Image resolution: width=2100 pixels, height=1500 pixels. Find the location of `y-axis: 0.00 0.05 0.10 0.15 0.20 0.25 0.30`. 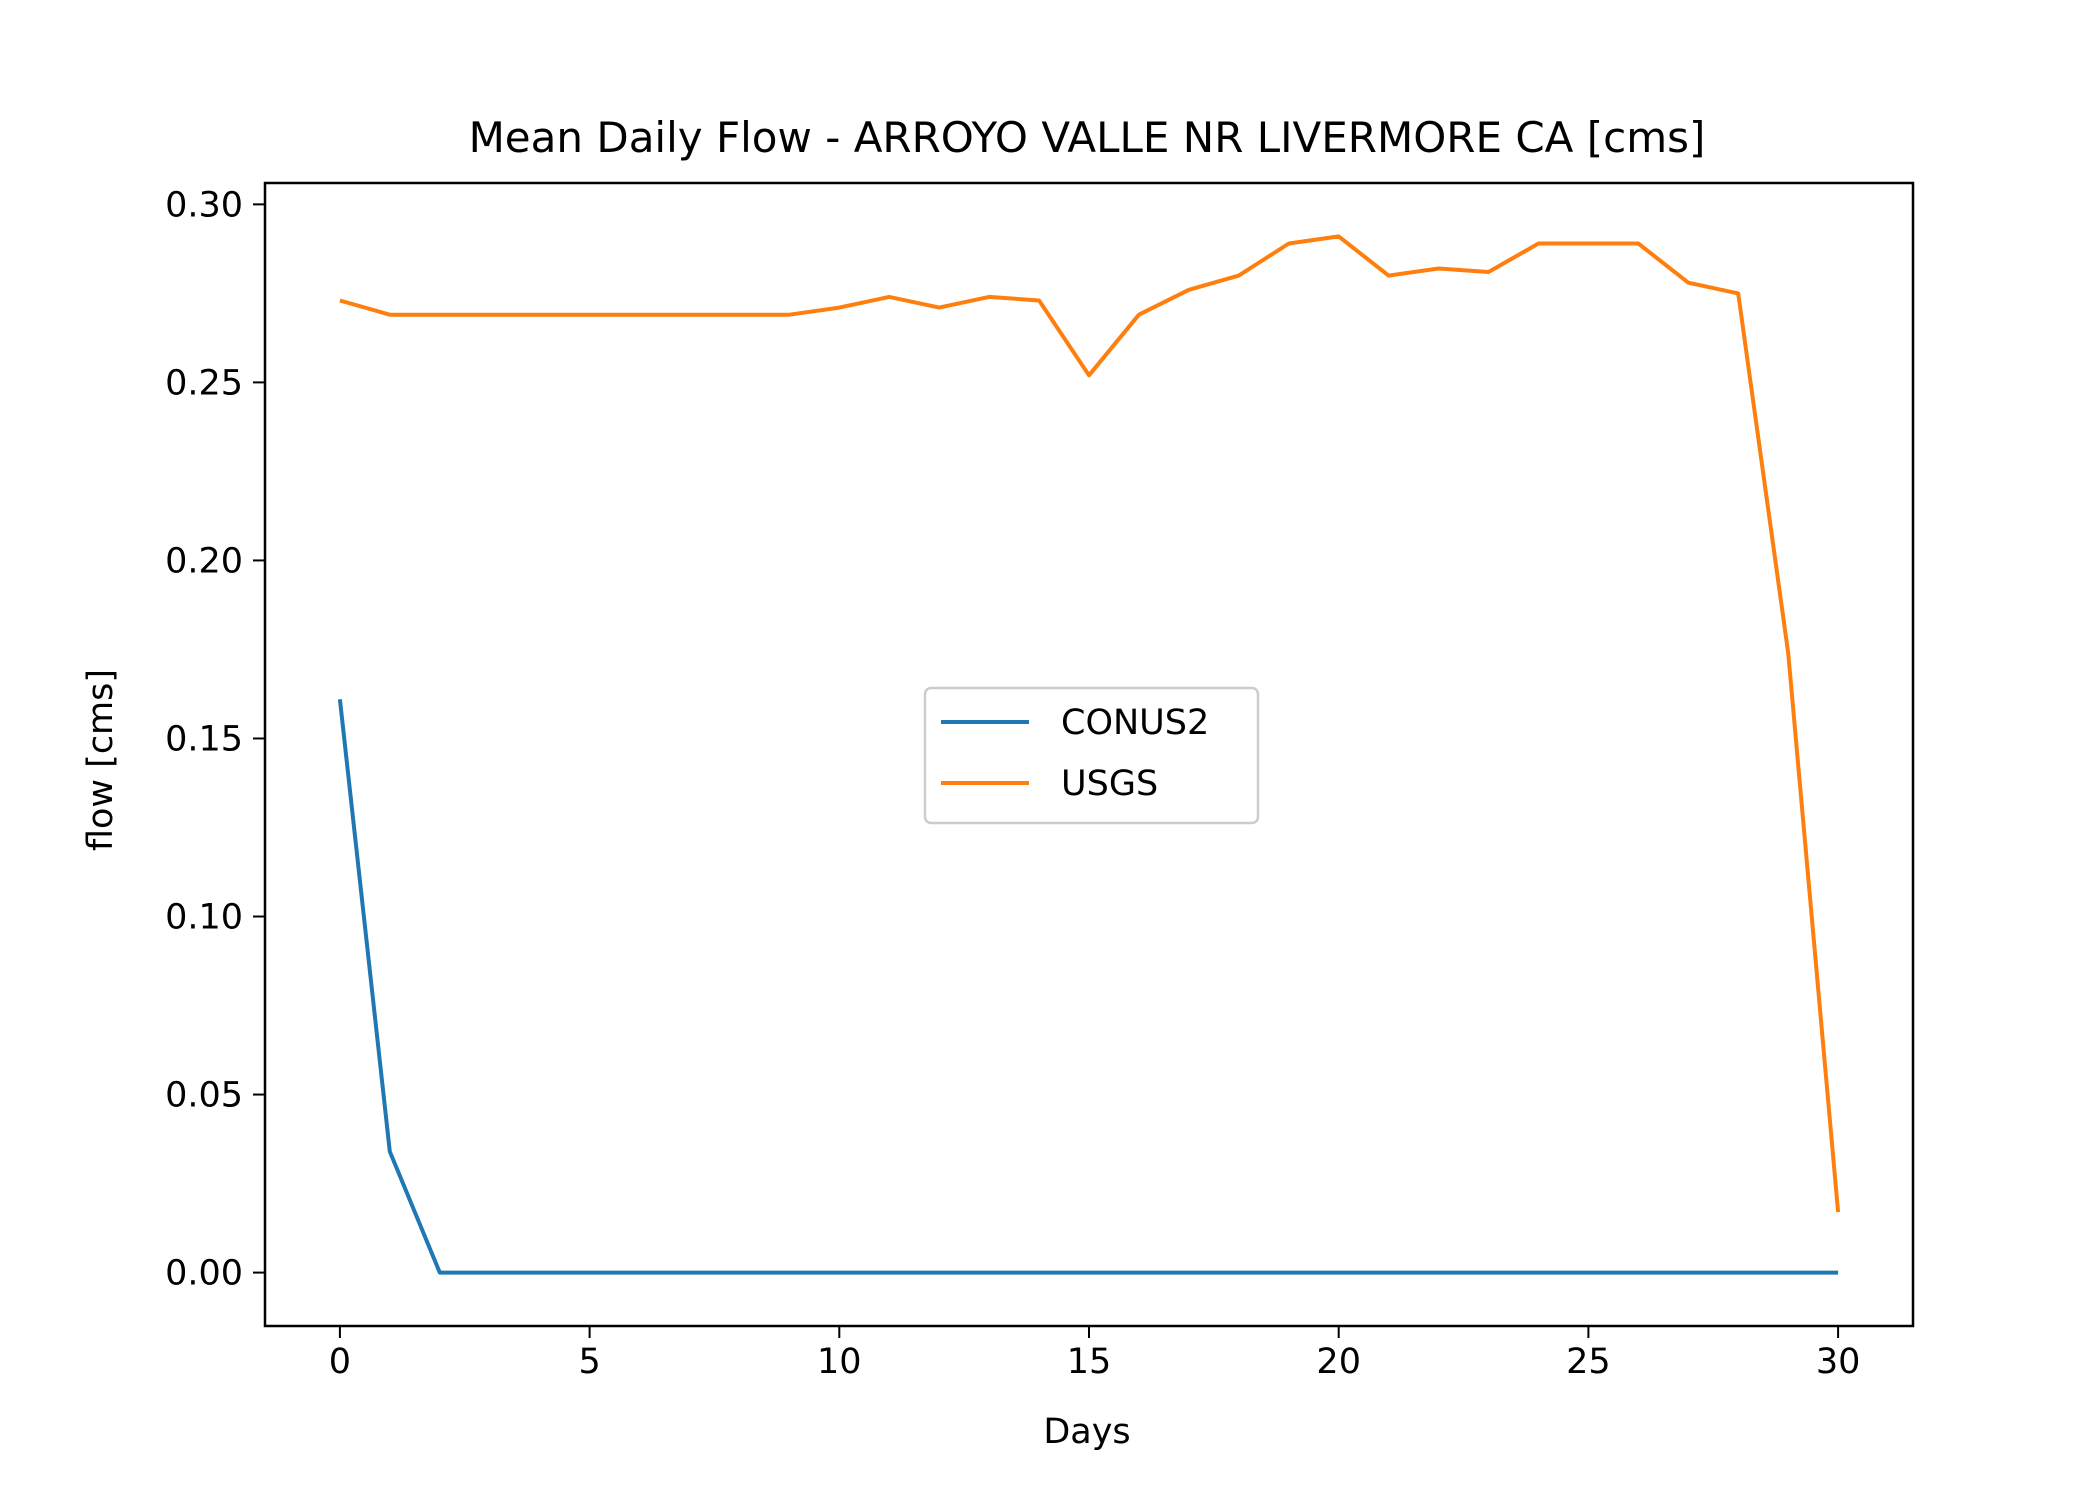

y-axis: 0.00 0.05 0.10 0.15 0.20 0.25 0.30 is located at coordinates (215, 739).